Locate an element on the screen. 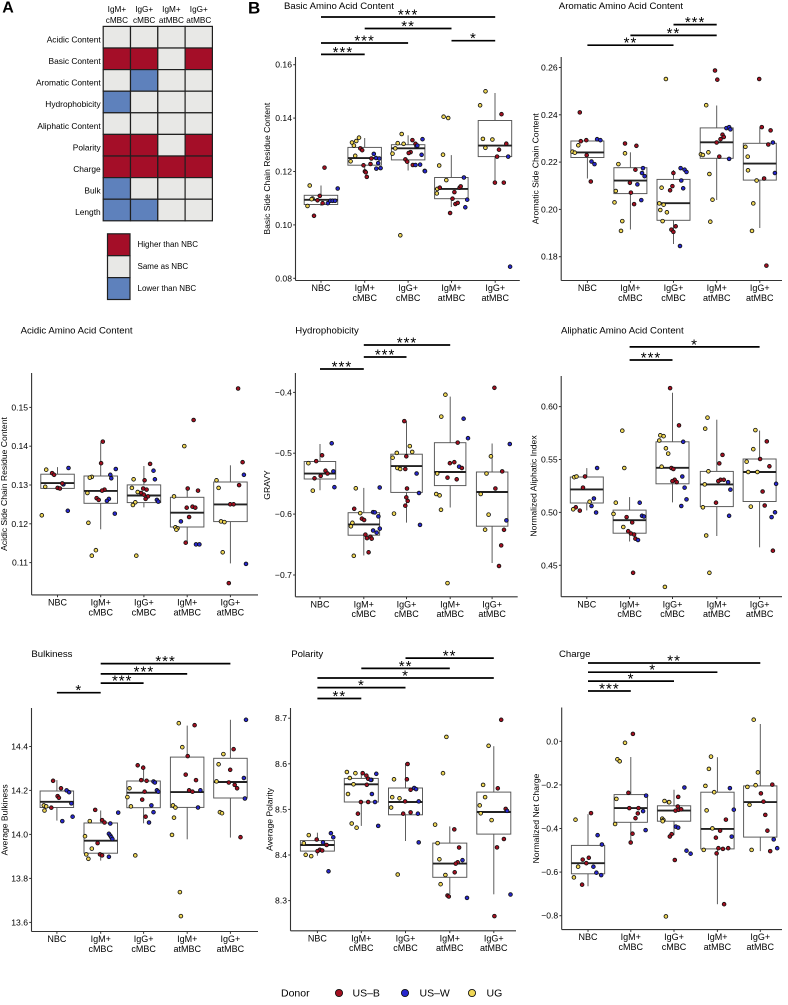  svg-text: −0.5 is located at coordinates (283, 453).